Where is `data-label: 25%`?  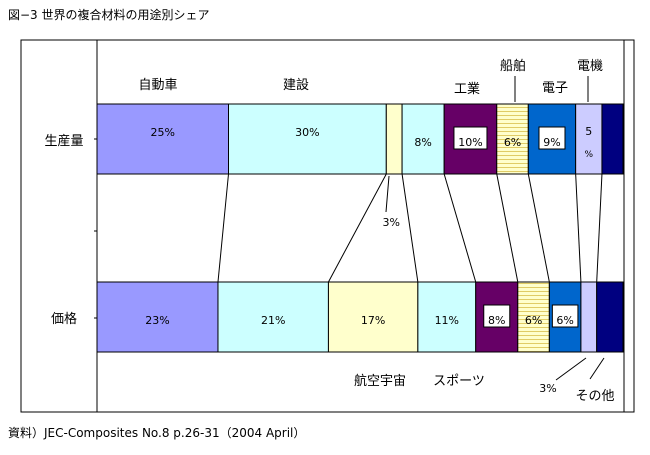 data-label: 25% is located at coordinates (163, 132).